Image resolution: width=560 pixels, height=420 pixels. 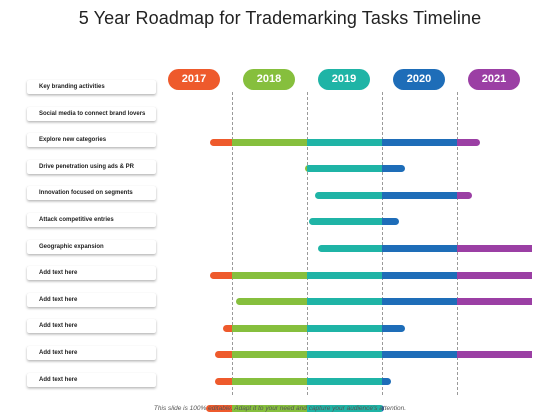 I want to click on task-label: Geographic expansion, so click(x=91, y=246).